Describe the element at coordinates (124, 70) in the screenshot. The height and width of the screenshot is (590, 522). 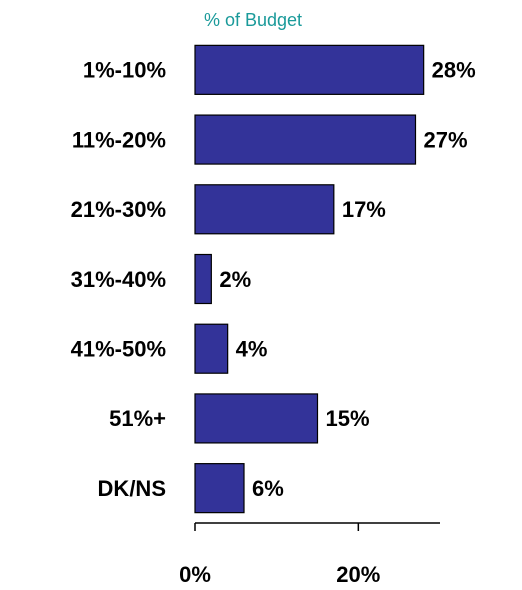
I see `y-tick-label: 1%-10%` at that location.